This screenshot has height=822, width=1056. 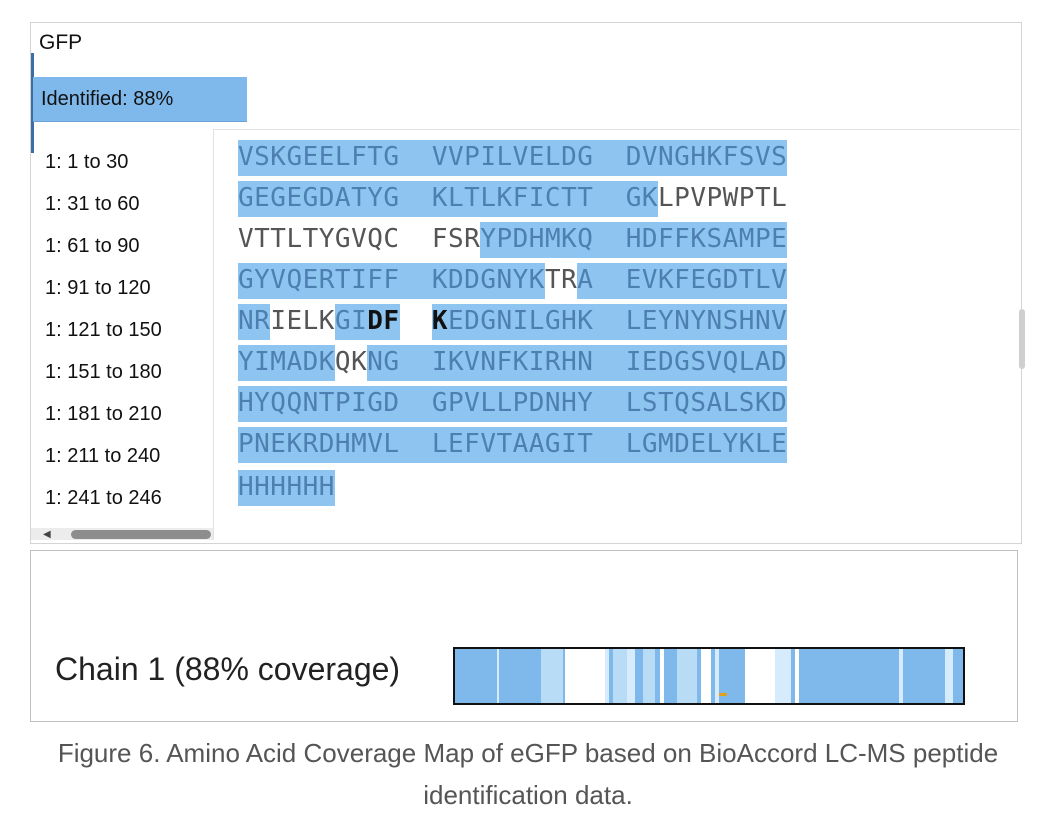 What do you see at coordinates (706, 158) in the screenshot?
I see `covered-residues: DVNGHKFSVS` at bounding box center [706, 158].